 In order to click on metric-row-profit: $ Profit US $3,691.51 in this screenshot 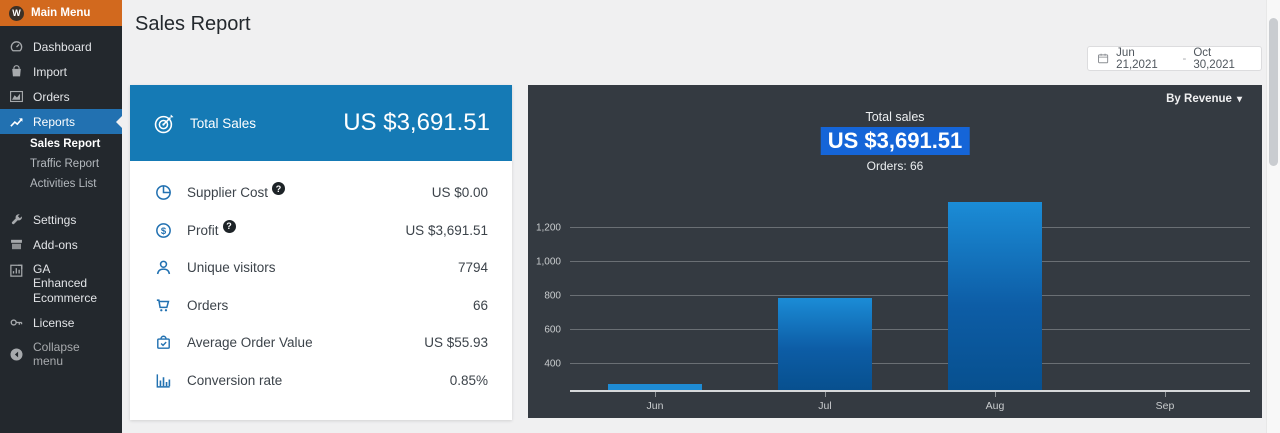, I will do `click(321, 231)`.